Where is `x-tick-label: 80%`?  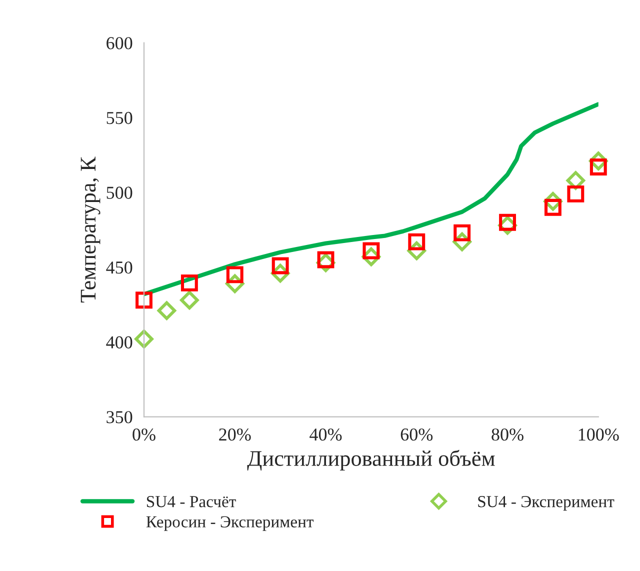
x-tick-label: 80% is located at coordinates (508, 434).